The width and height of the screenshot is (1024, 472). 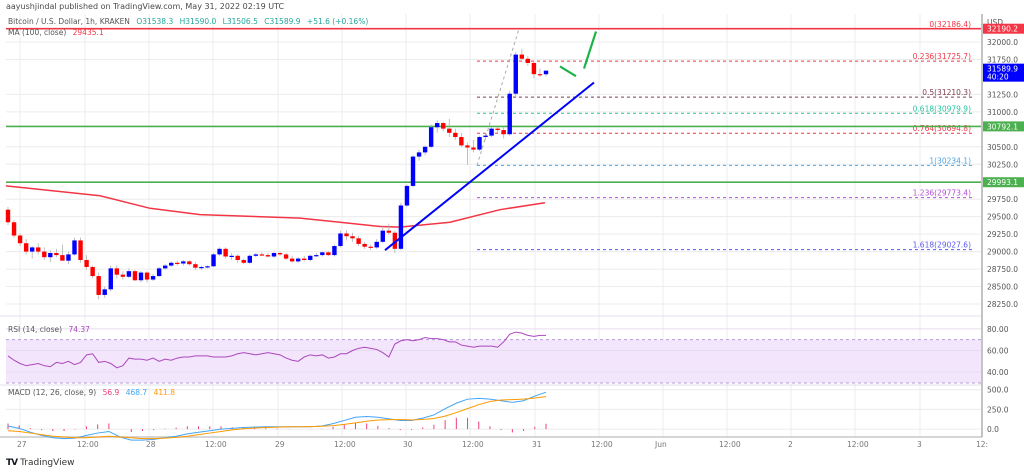 What do you see at coordinates (1002, 164) in the screenshot?
I see `price-tick: 30250.0` at bounding box center [1002, 164].